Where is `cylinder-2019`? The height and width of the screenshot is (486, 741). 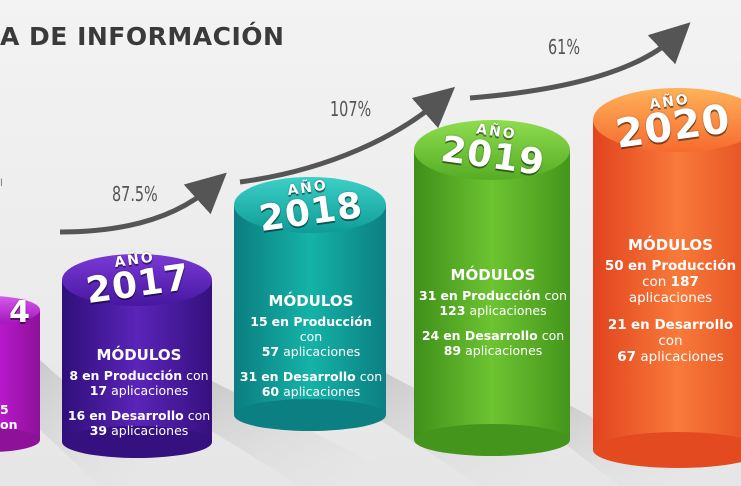
cylinder-2019 is located at coordinates (492, 288).